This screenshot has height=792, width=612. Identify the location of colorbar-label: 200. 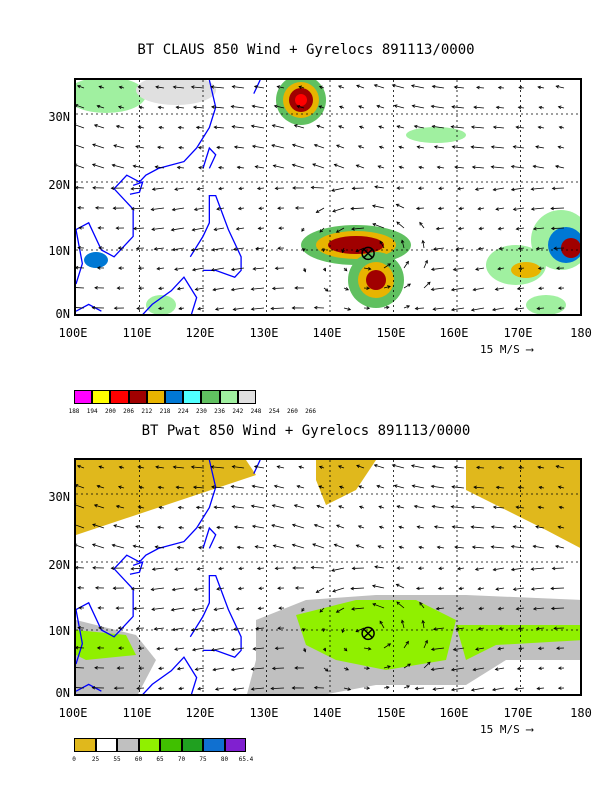
(110, 411).